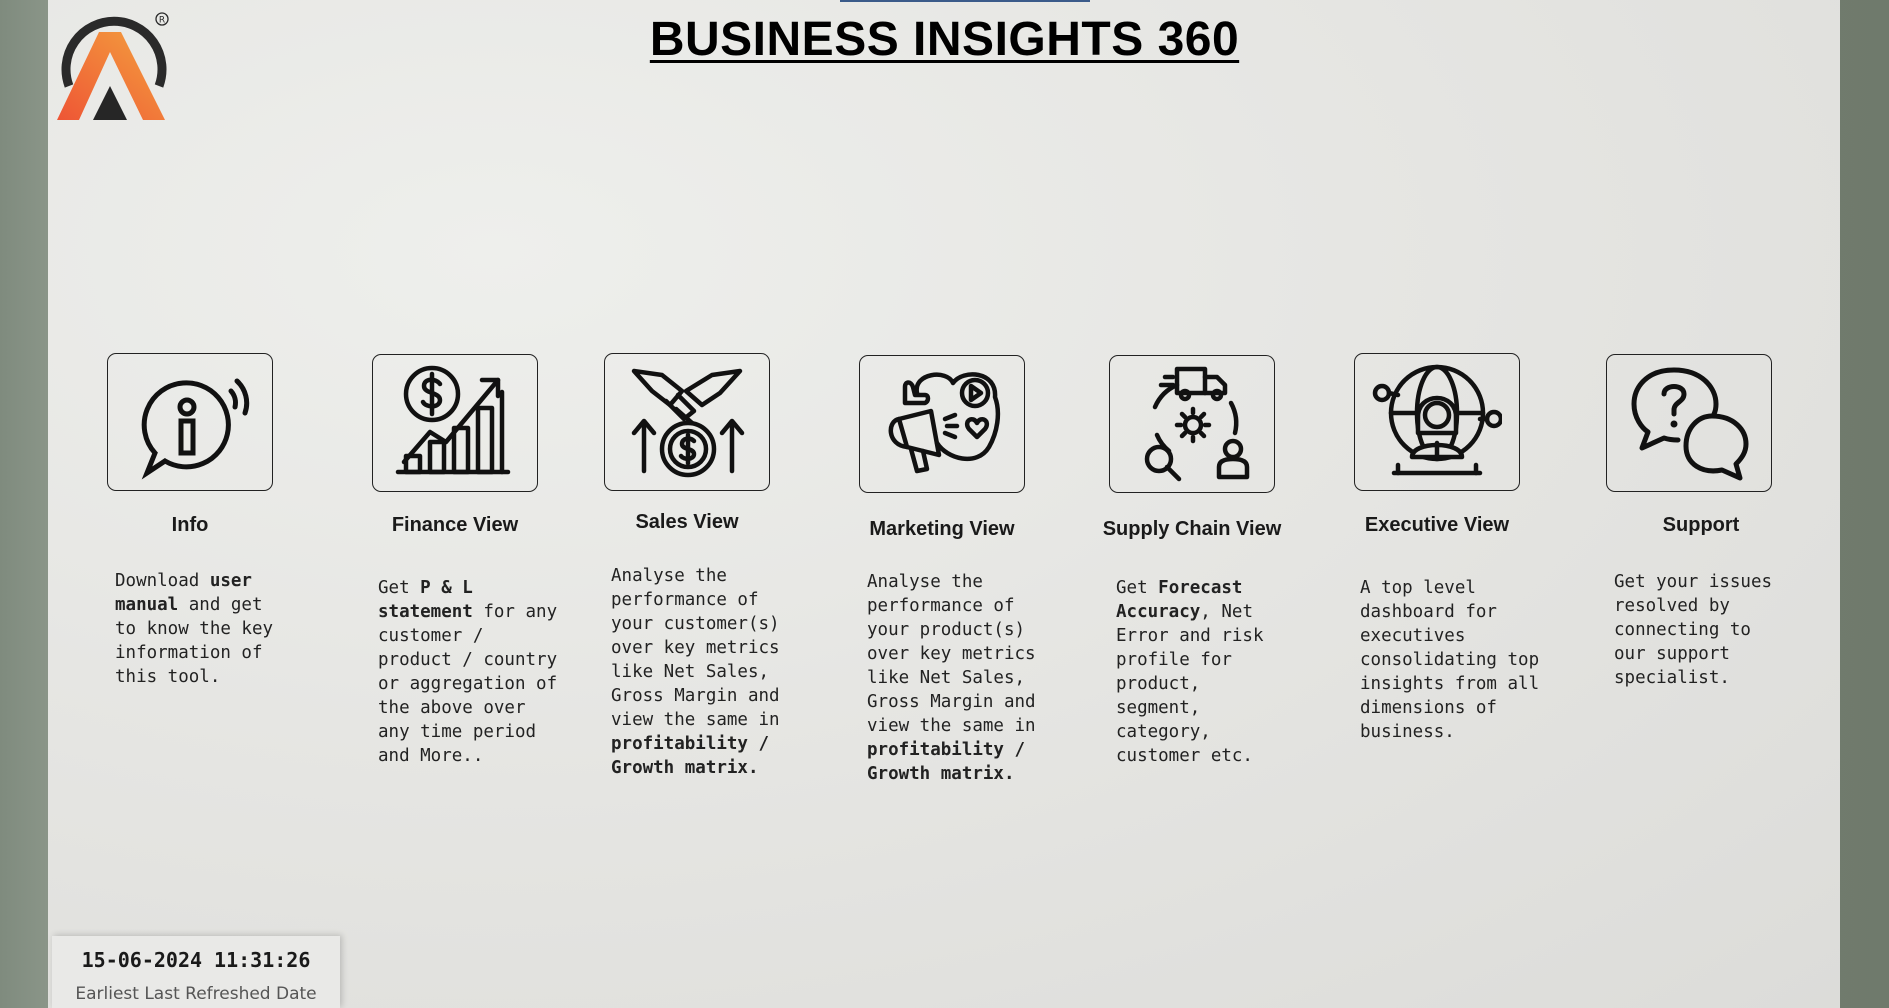 The height and width of the screenshot is (1008, 1889). I want to click on card-title-info: Info, so click(190, 525).